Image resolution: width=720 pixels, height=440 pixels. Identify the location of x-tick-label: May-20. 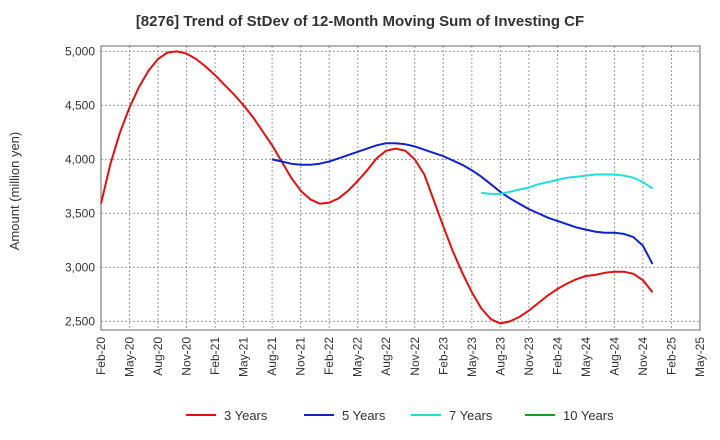
(130, 357).